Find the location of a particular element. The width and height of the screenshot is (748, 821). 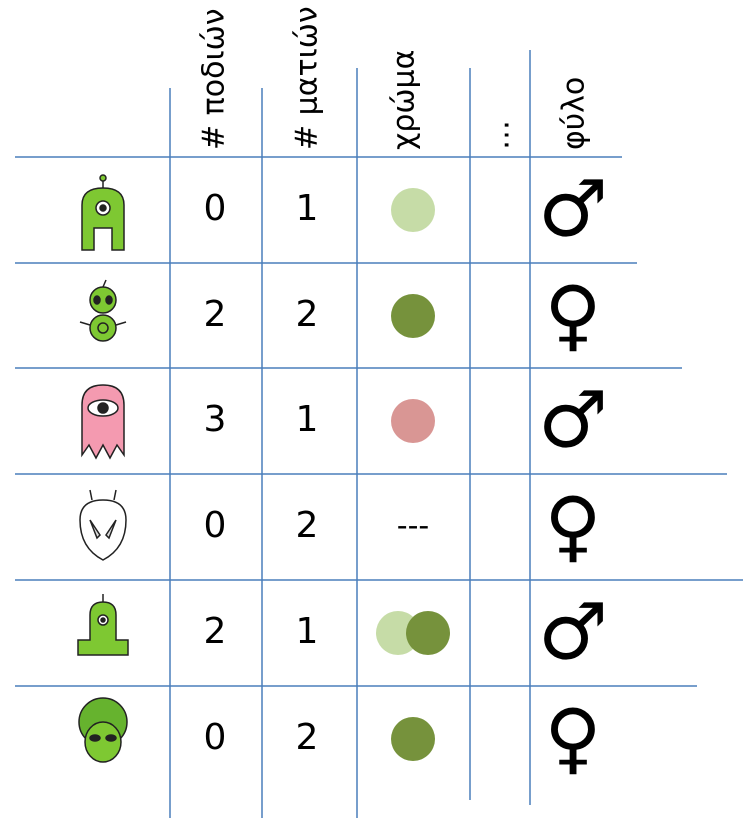

column-header: φύλο is located at coordinates (574, 113).